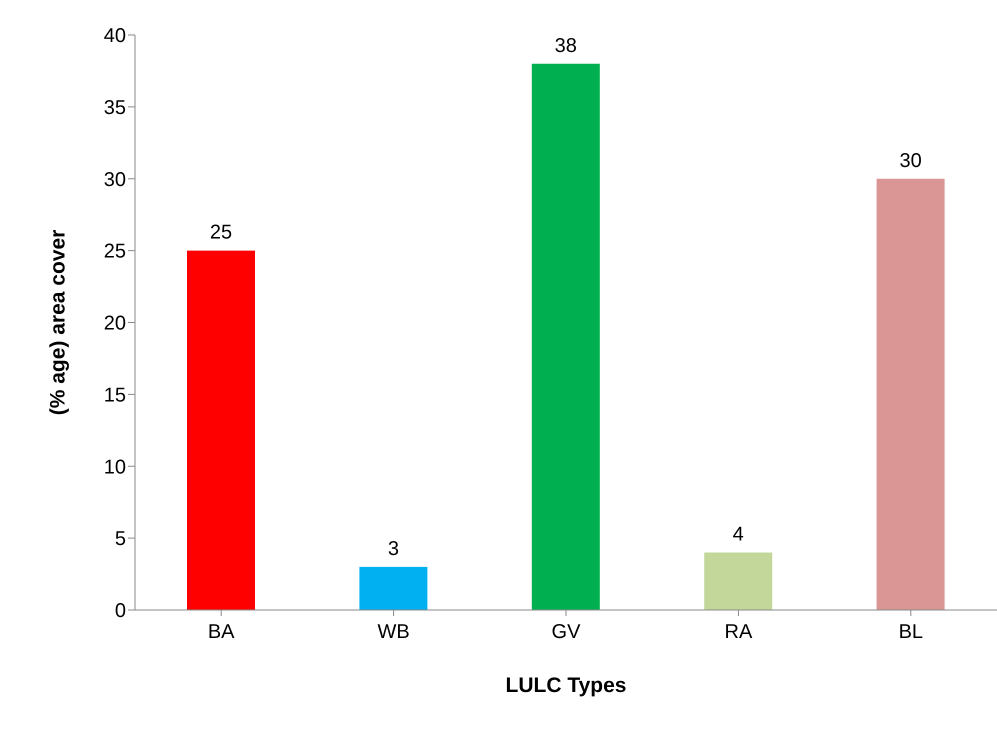 Image resolution: width=997 pixels, height=732 pixels. I want to click on data-label: 3, so click(393, 549).